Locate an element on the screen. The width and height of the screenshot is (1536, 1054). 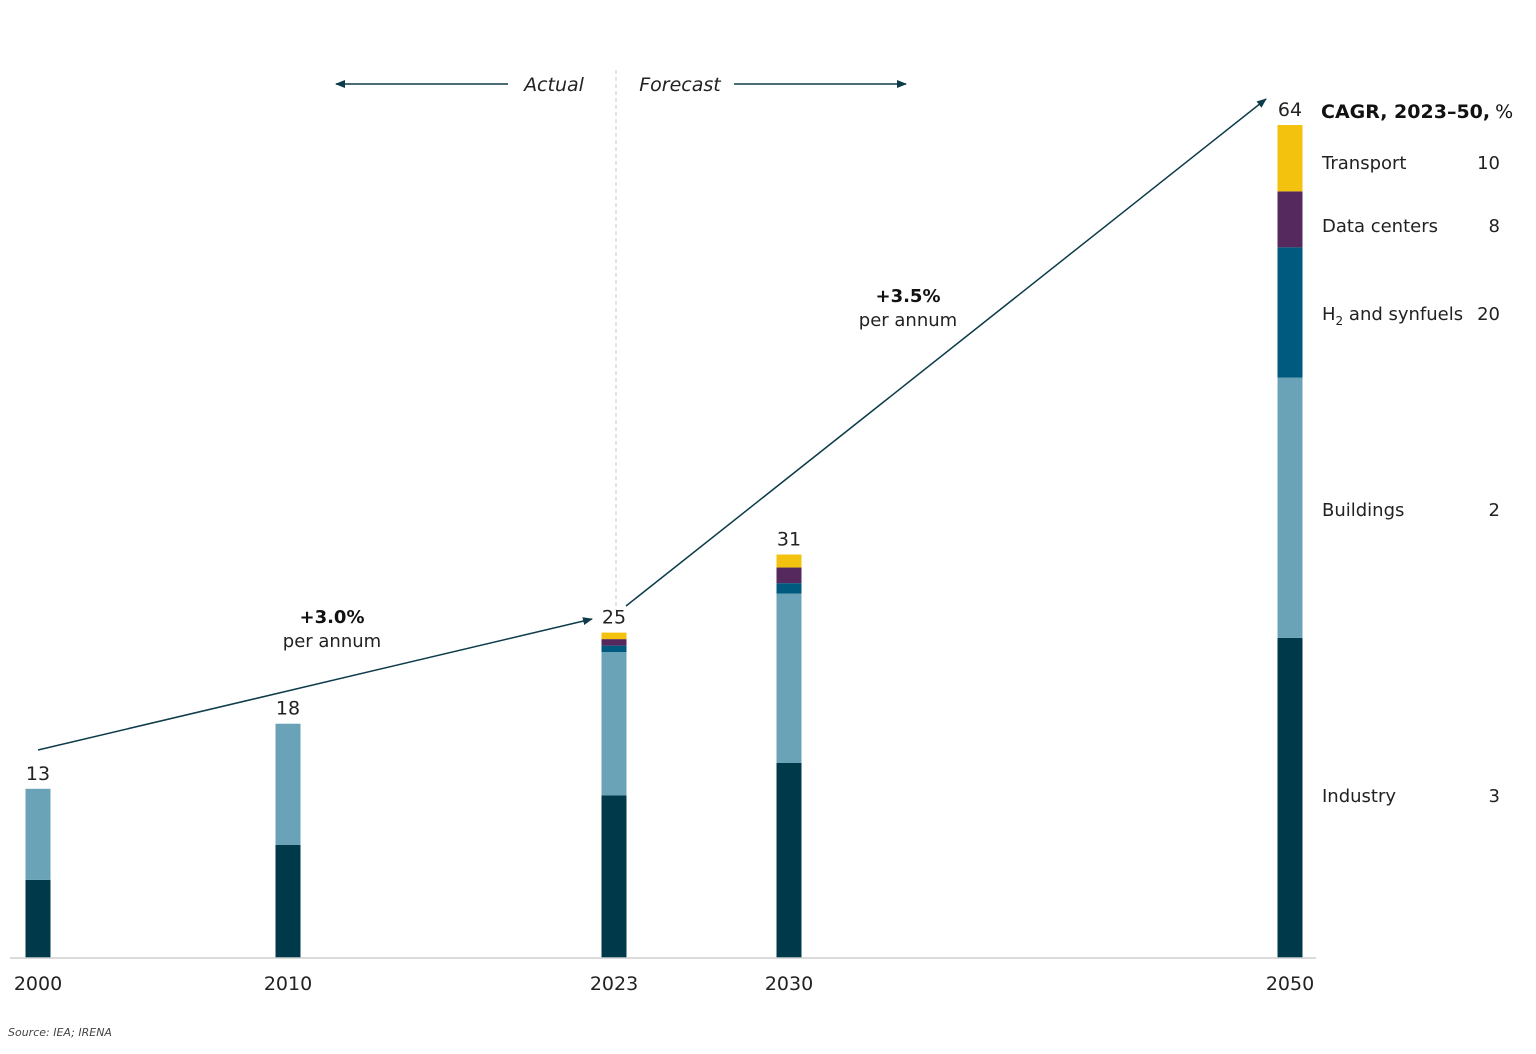
bar-segment-2050-buildings is located at coordinates (1290, 507).